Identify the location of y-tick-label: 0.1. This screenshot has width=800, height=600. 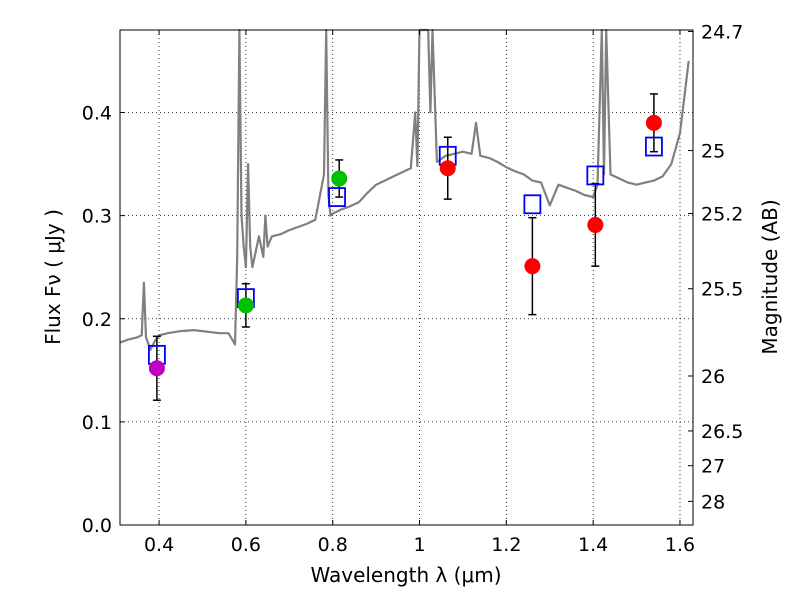
(97, 423).